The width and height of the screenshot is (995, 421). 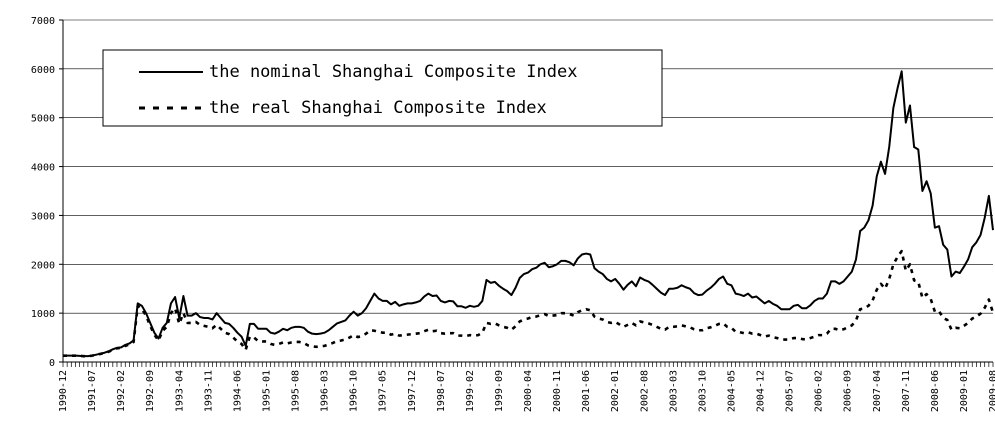 I want to click on x-tick-label: 1990-12, so click(x=63, y=391).